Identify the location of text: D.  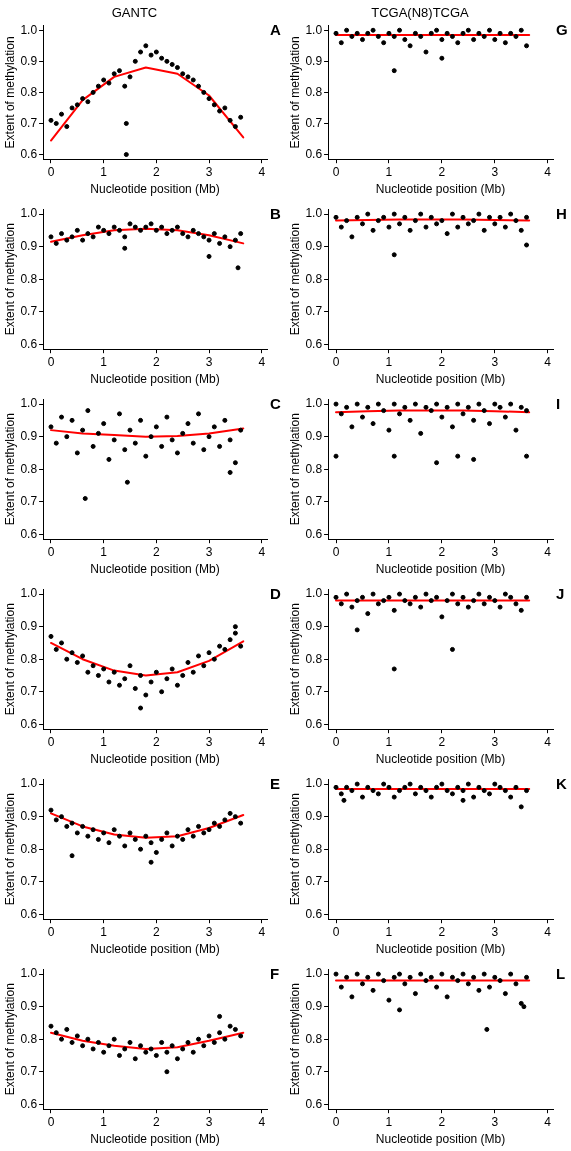
(275, 593).